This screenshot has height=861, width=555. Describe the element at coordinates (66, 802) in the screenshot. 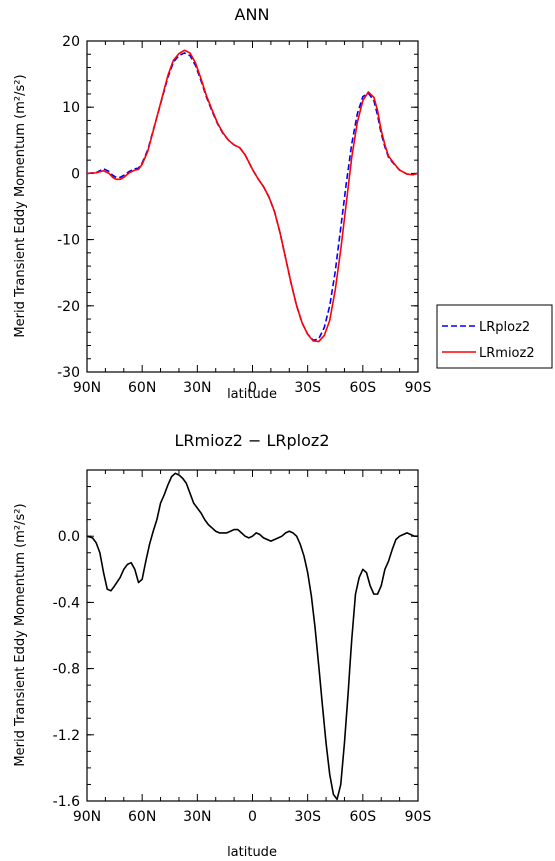

I see `bottom-chart-y-tick-label: -1.6` at that location.